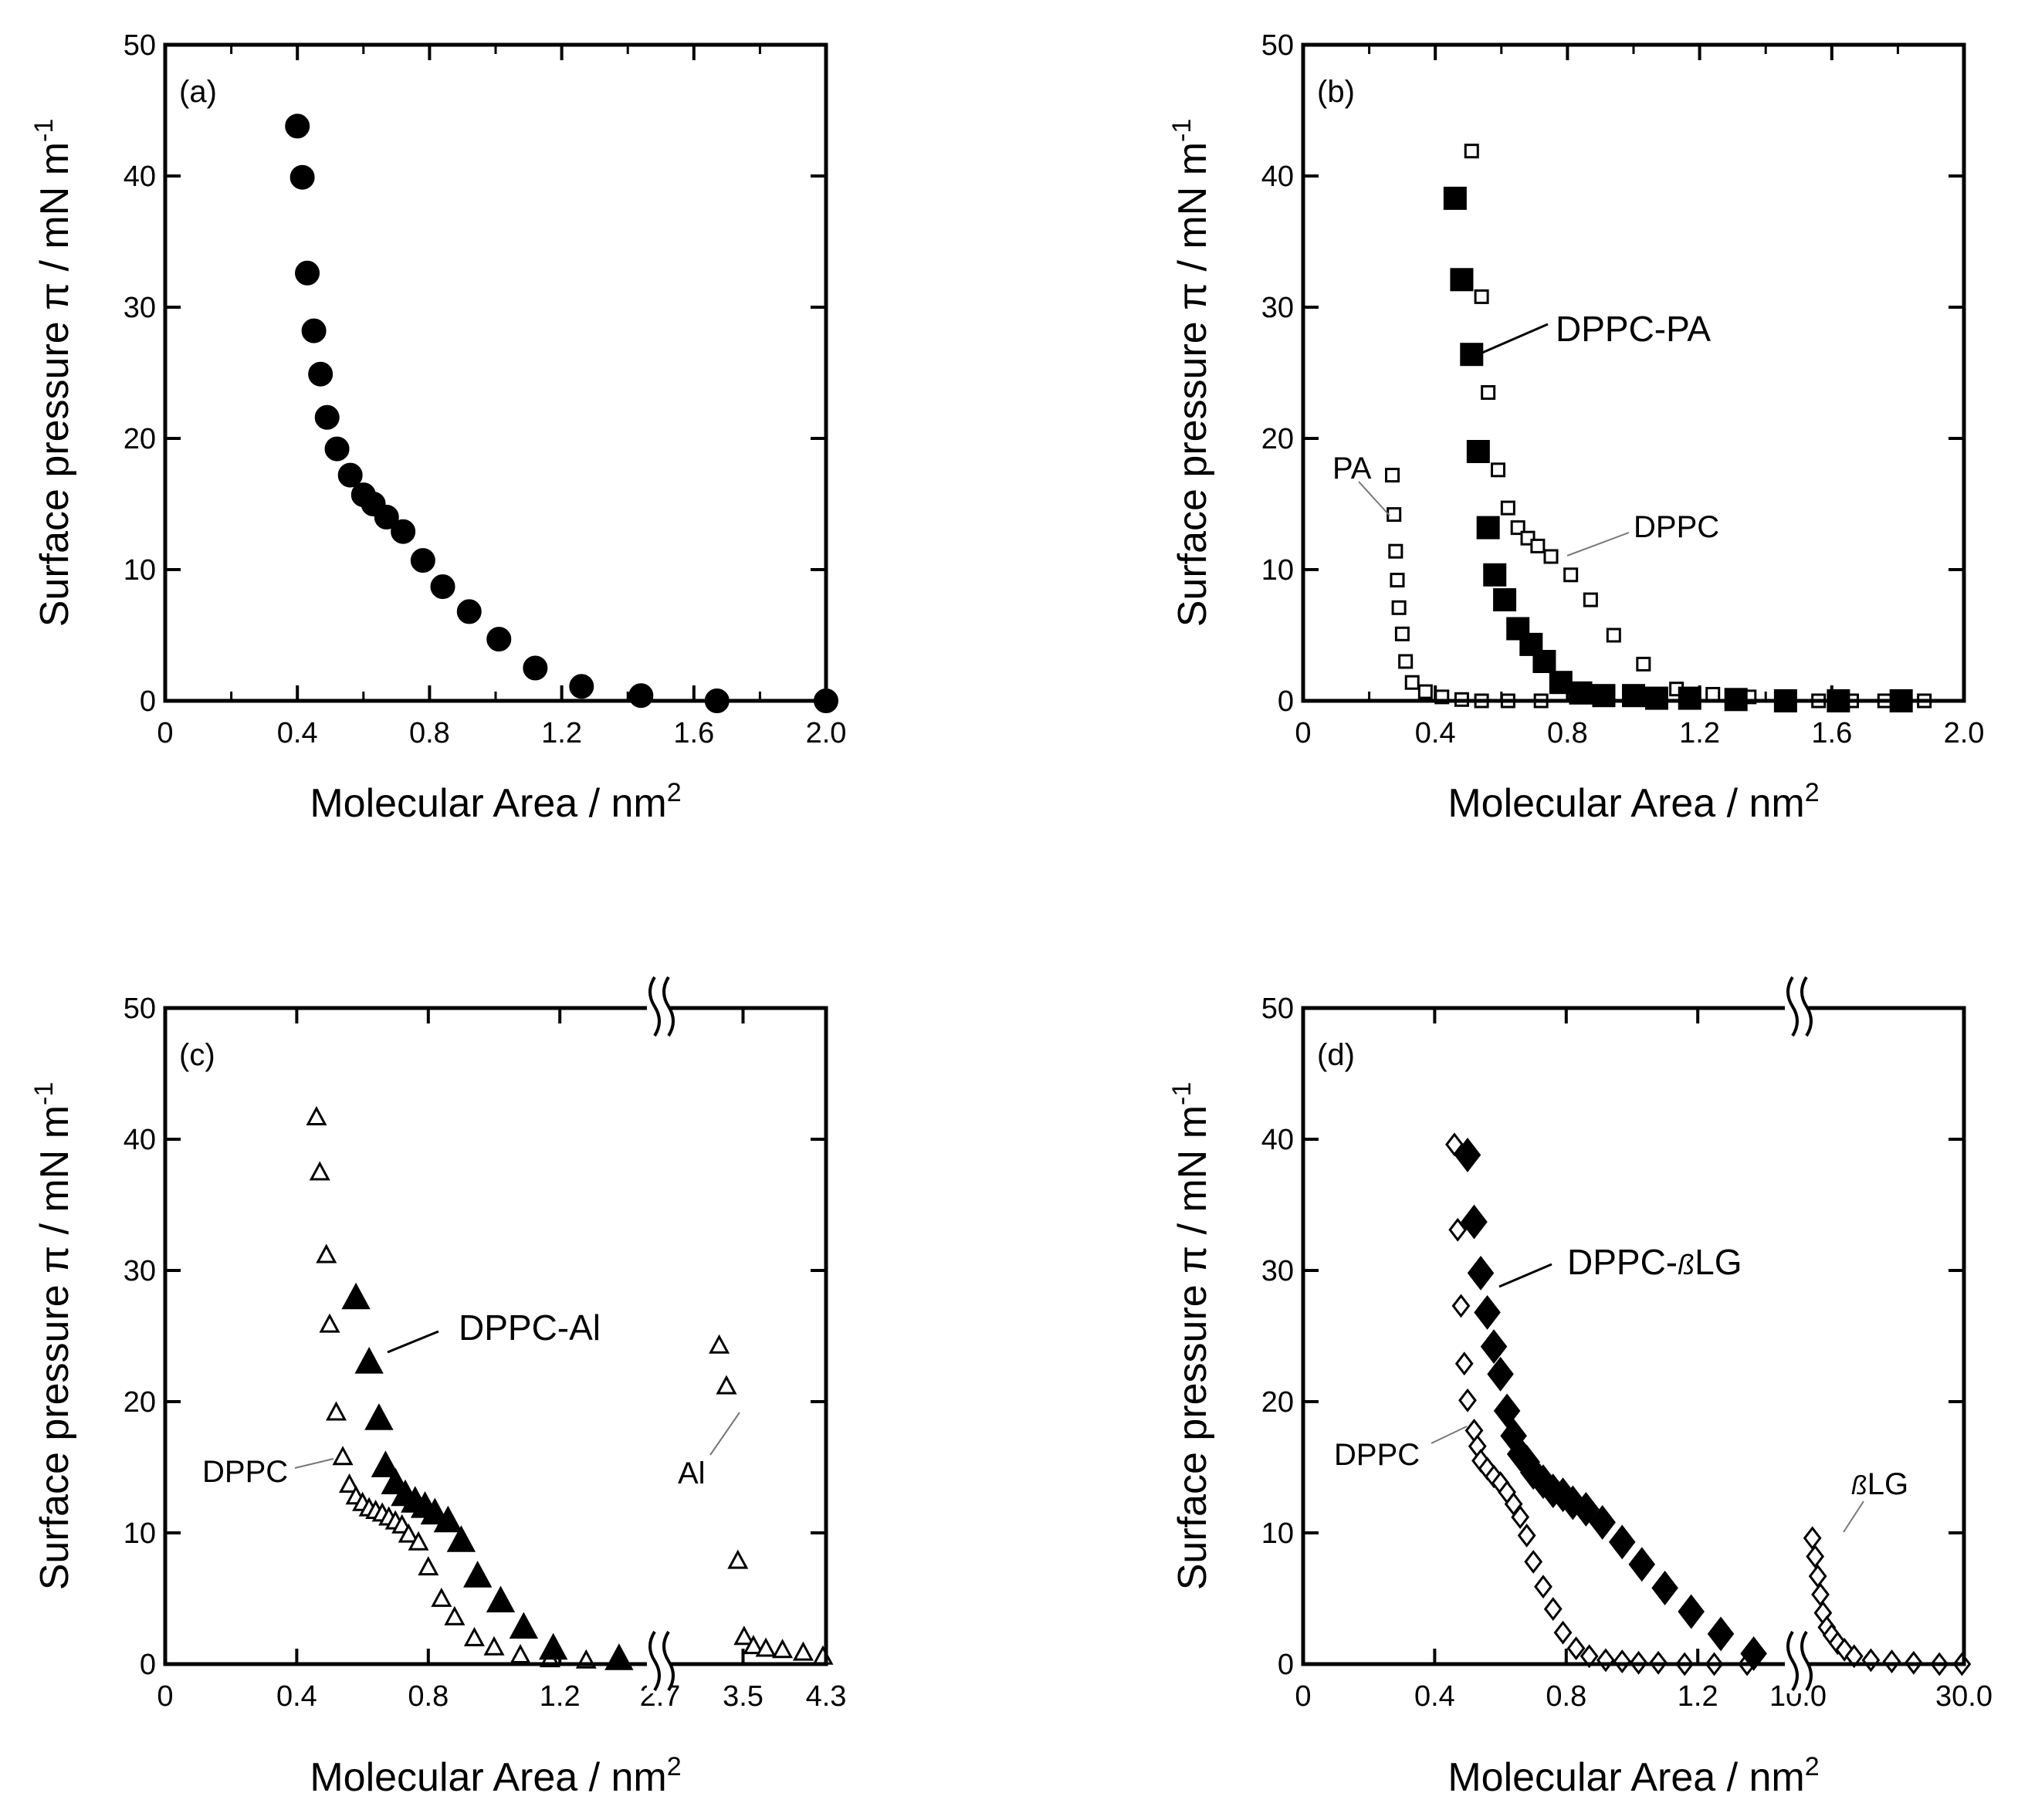 Image resolution: width=2018 pixels, height=1820 pixels. What do you see at coordinates (245, 1472) in the screenshot?
I see `annot-c-dppc: DPPC` at bounding box center [245, 1472].